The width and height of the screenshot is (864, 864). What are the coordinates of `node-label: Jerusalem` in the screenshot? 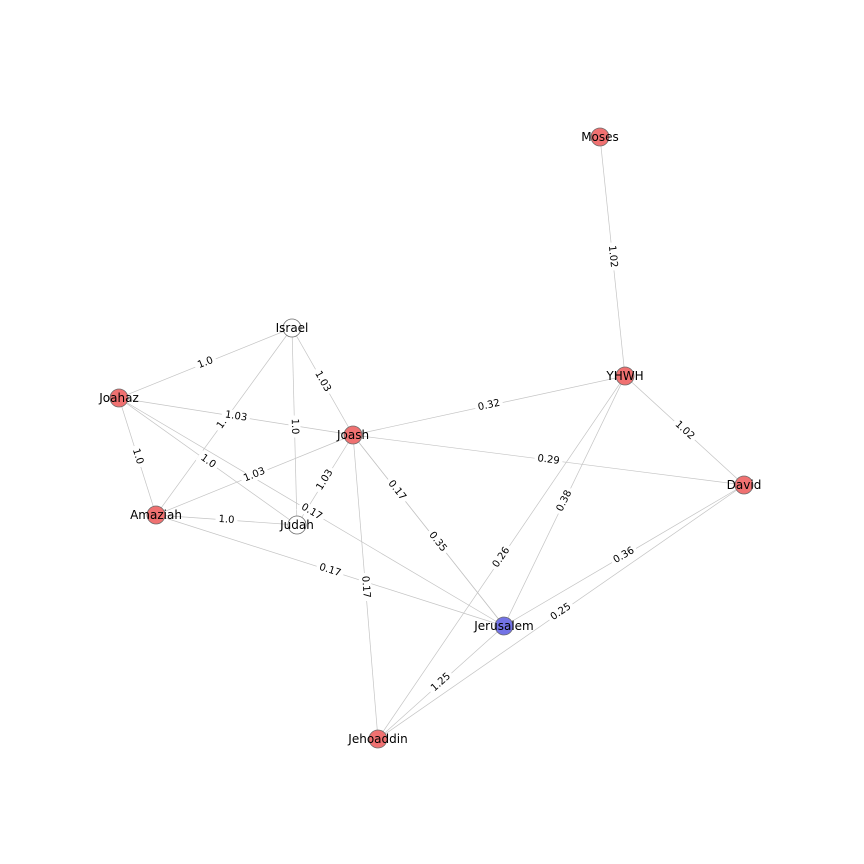 It's located at (503, 626).